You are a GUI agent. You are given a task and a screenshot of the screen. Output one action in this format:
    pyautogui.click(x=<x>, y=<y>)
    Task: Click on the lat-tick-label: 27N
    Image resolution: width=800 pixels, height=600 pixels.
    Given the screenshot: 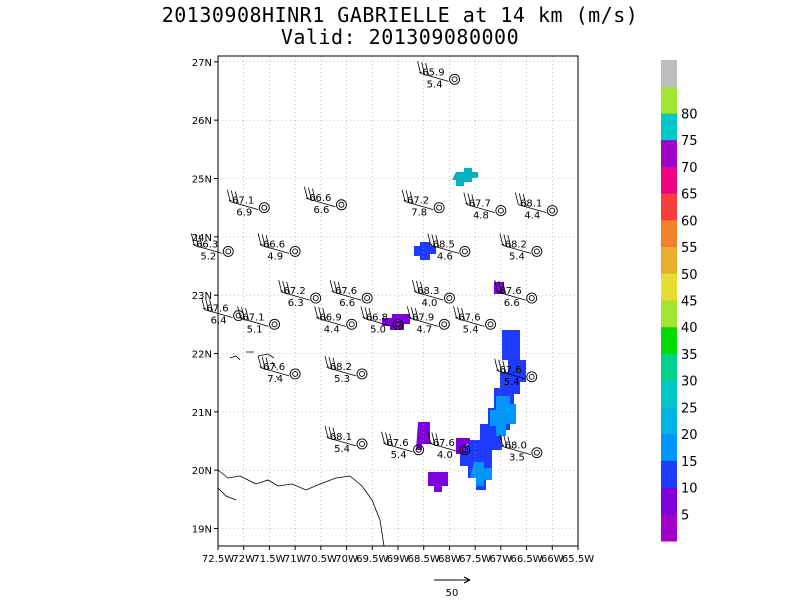 What is the action you would take?
    pyautogui.click(x=202, y=63)
    